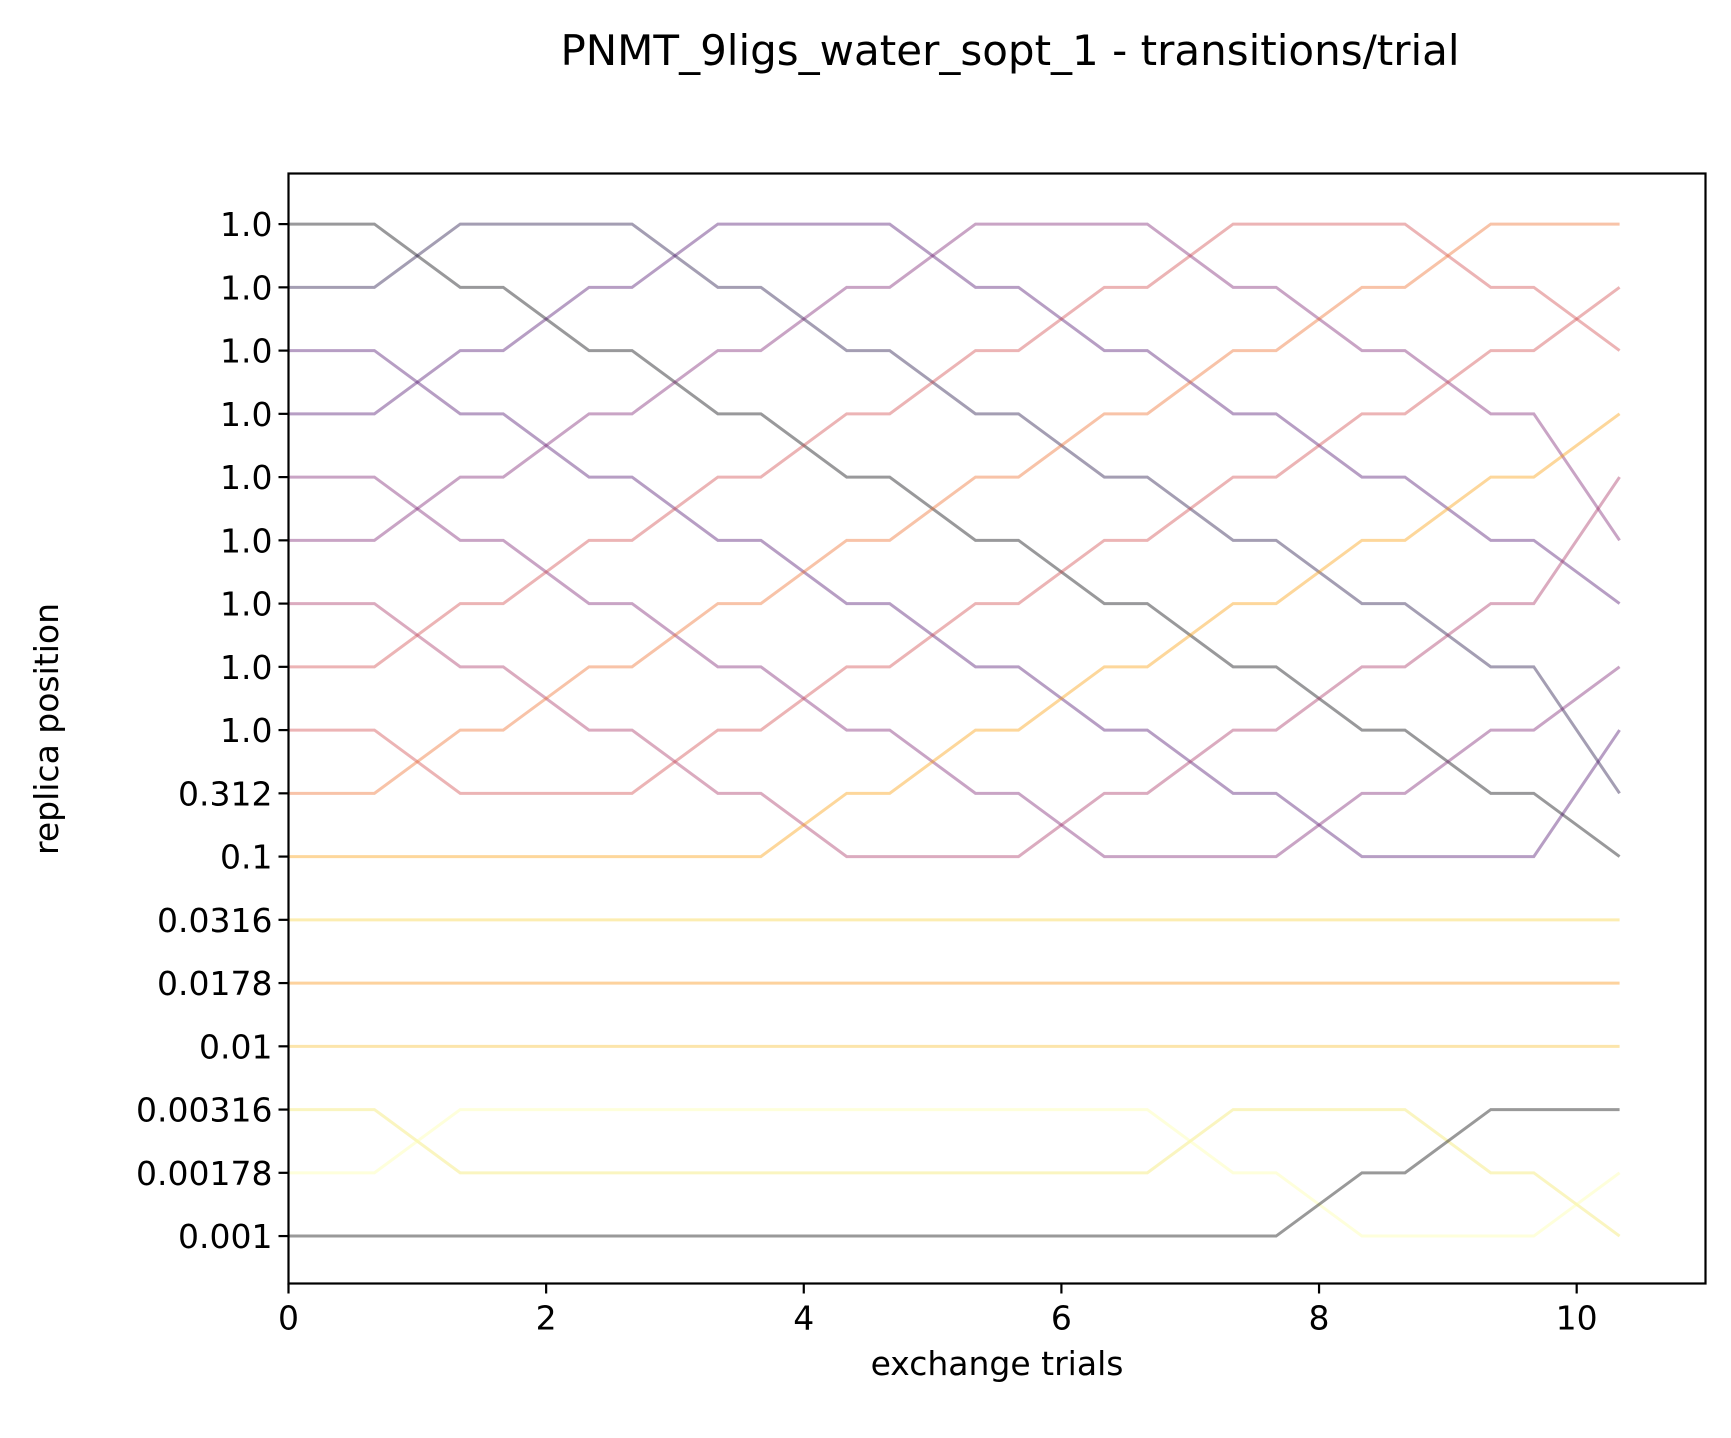  What do you see at coordinates (1319, 1318) in the screenshot?
I see `x-tick-label: 8` at bounding box center [1319, 1318].